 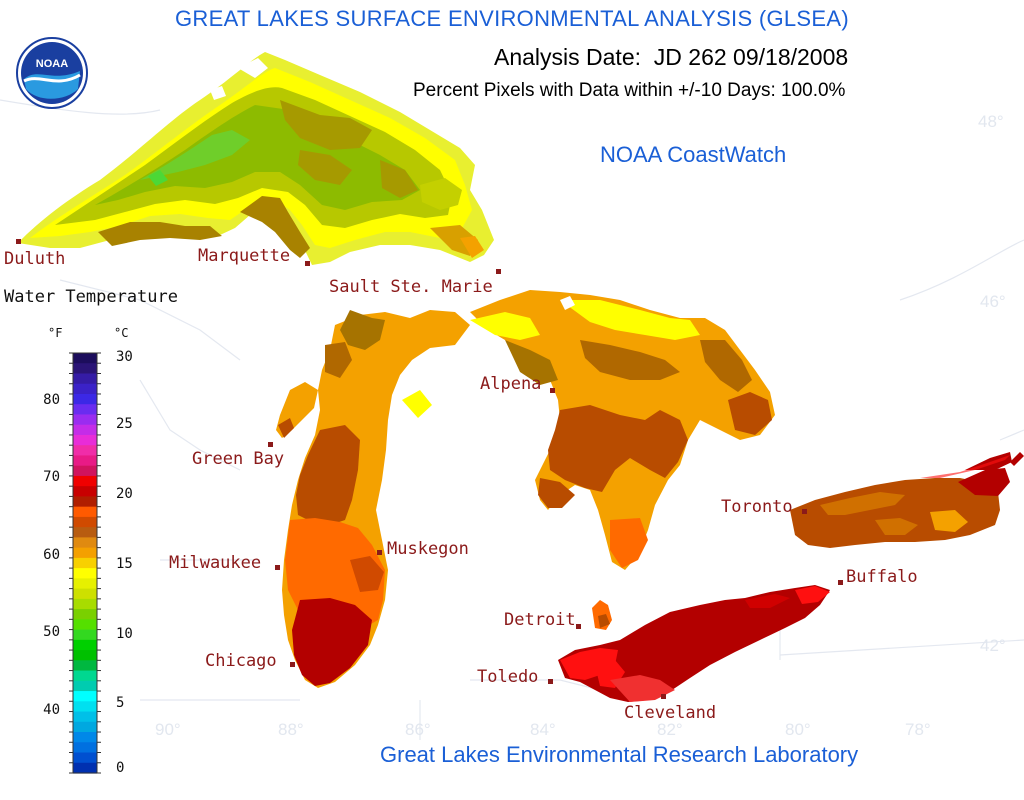 What do you see at coordinates (51, 632) in the screenshot?
I see `legend-tick-f: 50` at bounding box center [51, 632].